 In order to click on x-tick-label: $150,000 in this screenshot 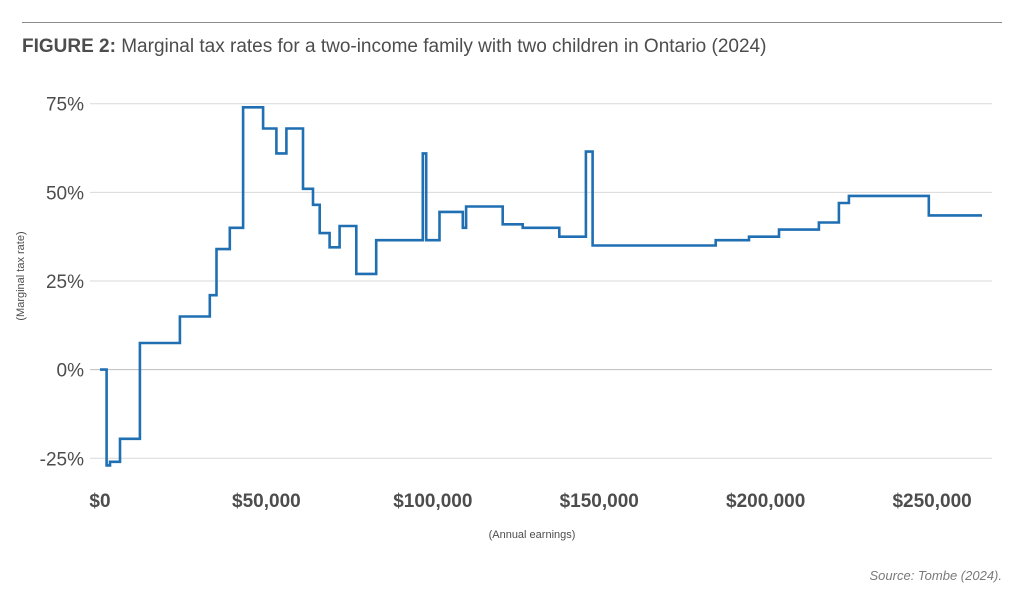, I will do `click(599, 501)`.